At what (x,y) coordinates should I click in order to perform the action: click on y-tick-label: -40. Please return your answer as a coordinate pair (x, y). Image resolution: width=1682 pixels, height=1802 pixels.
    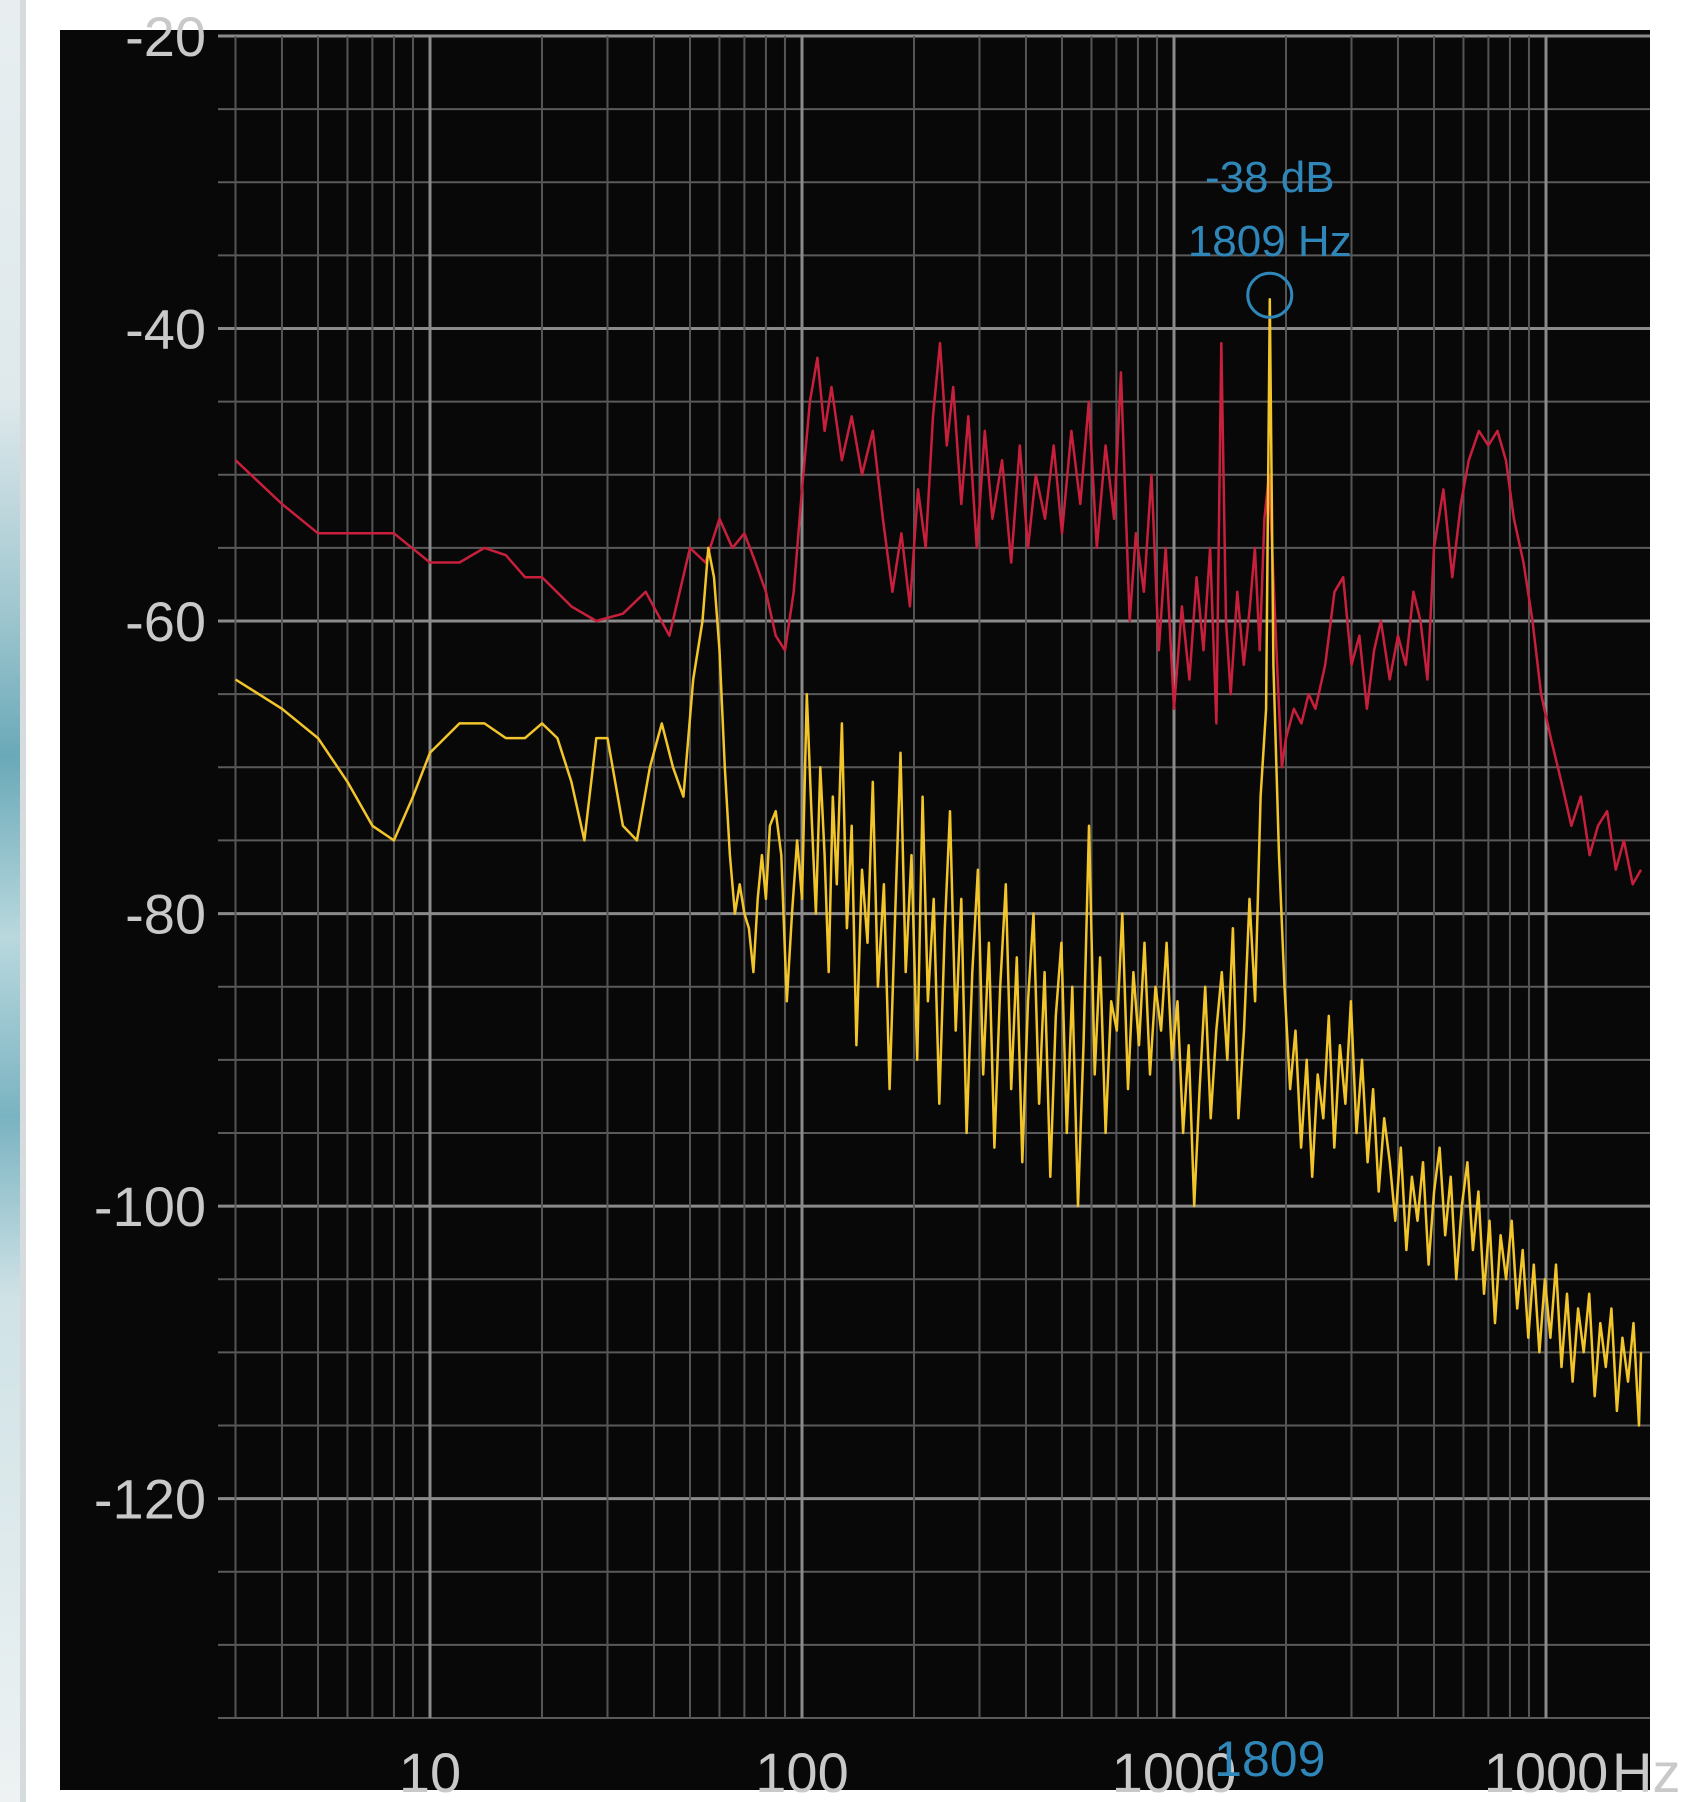
    Looking at the image, I should click on (165, 329).